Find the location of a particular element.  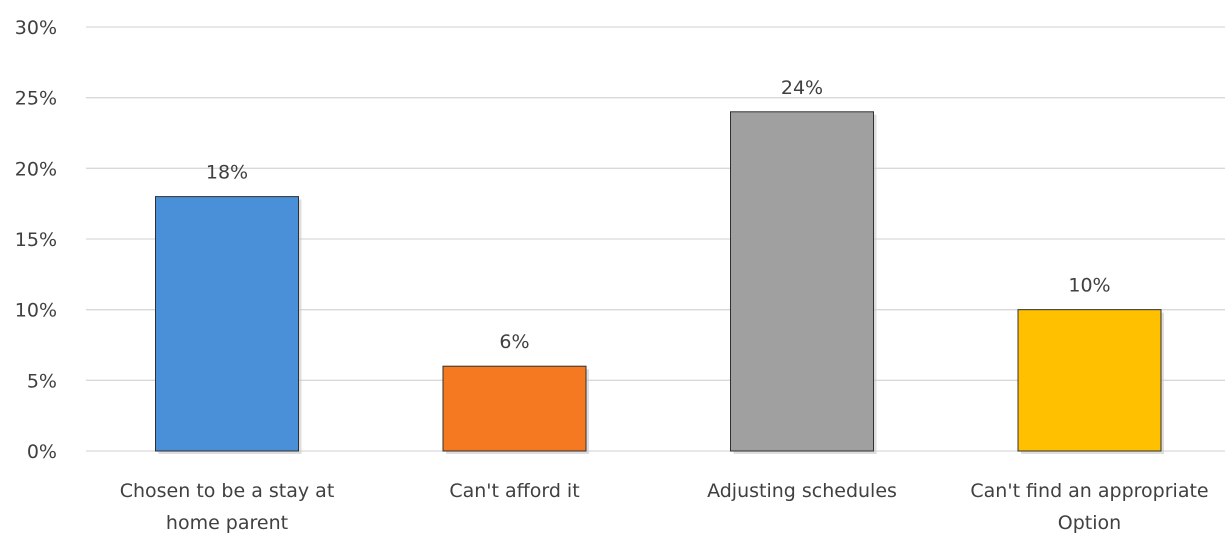

category-label: Can't afford it is located at coordinates (514, 491).